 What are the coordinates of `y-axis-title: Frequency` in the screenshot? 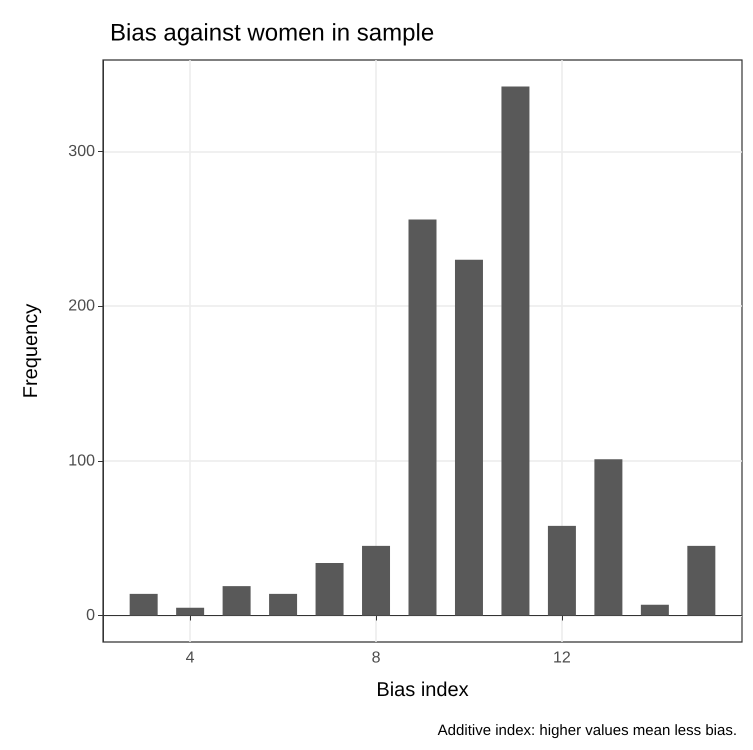 It's located at (31, 351).